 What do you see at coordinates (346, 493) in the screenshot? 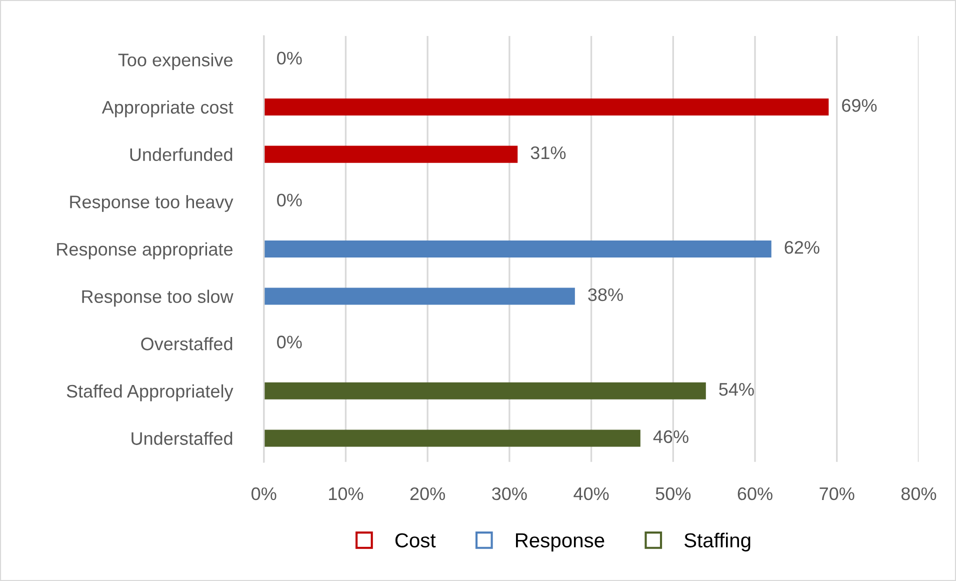
I see `x-tick-label: 10%` at bounding box center [346, 493].